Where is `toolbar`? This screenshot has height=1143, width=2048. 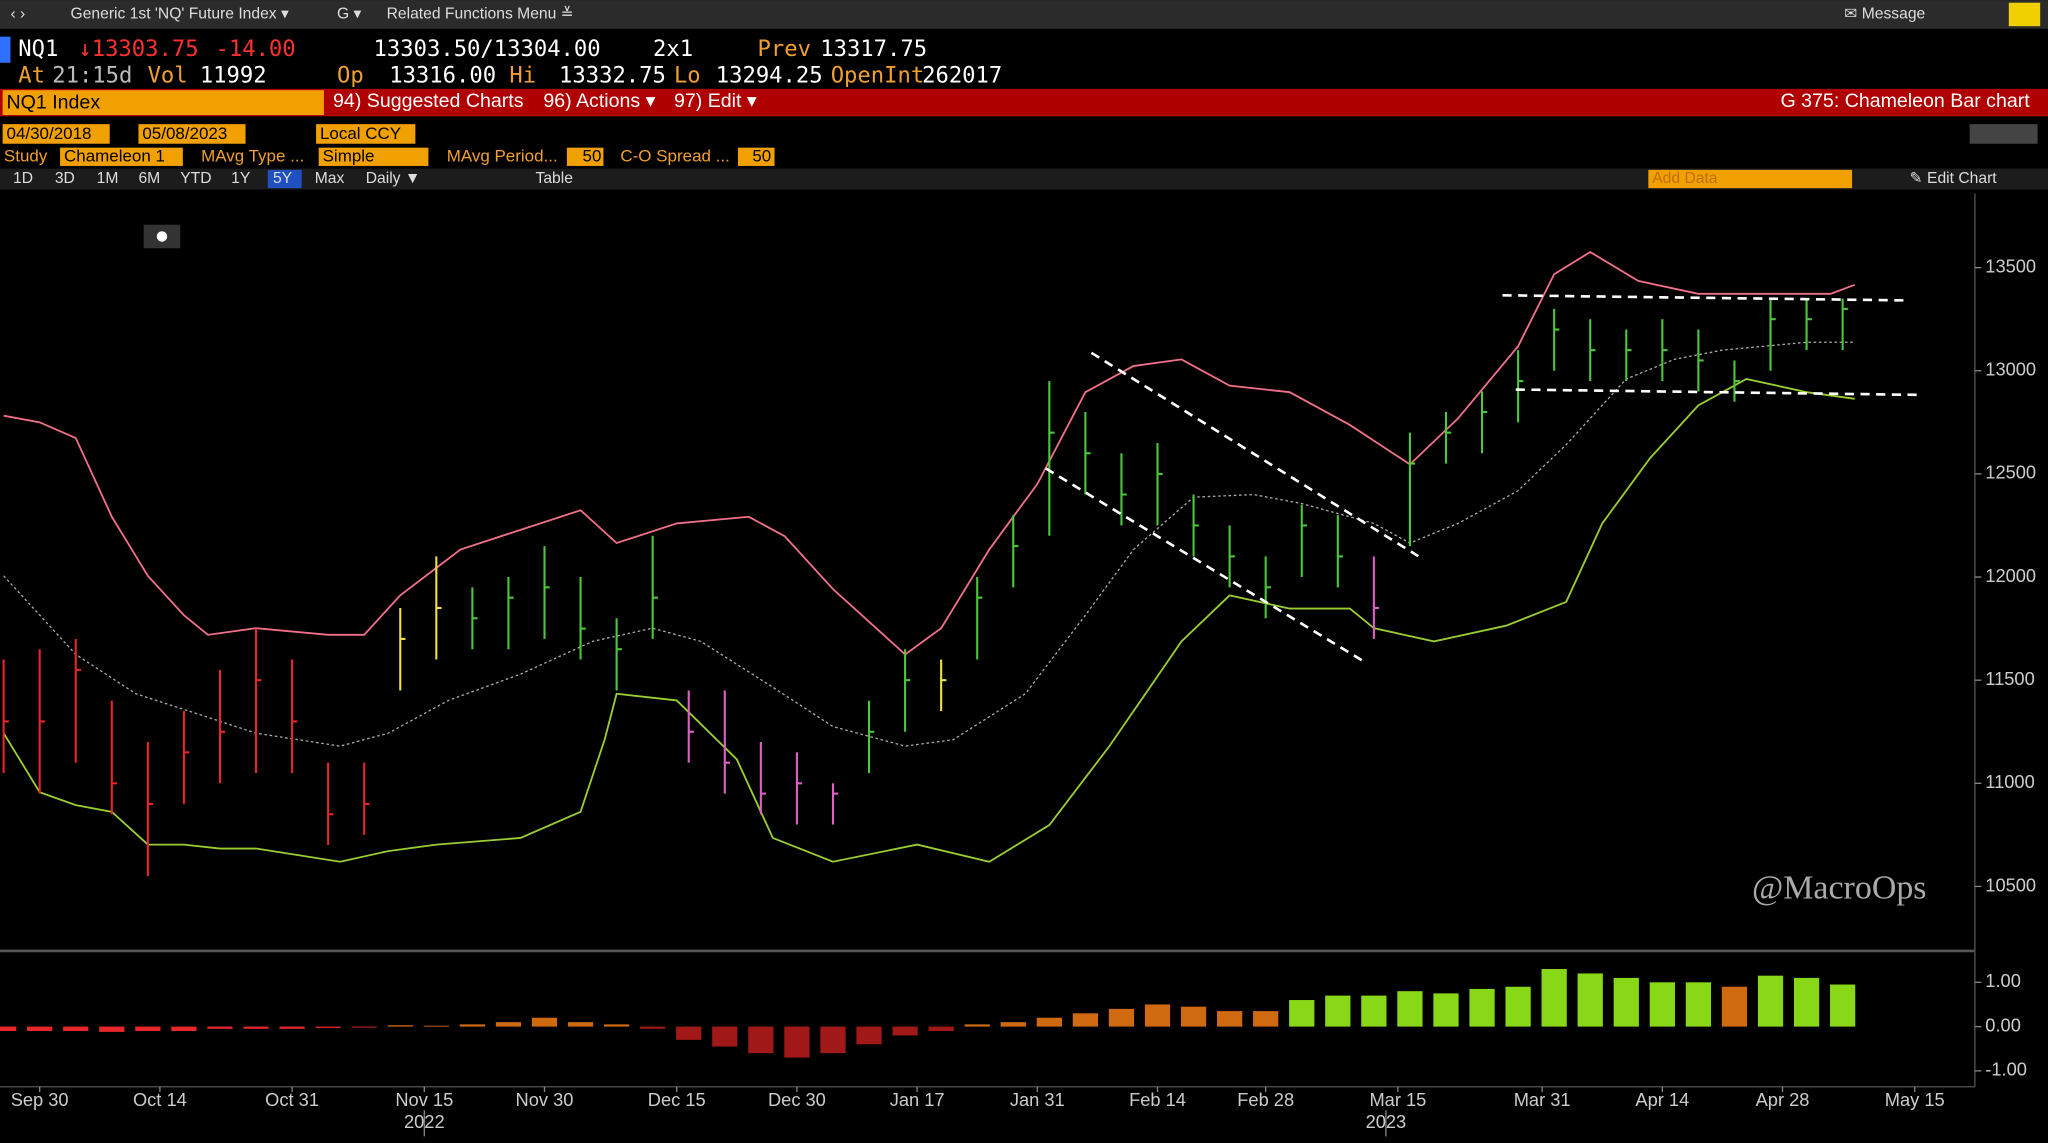 toolbar is located at coordinates (1024, 14).